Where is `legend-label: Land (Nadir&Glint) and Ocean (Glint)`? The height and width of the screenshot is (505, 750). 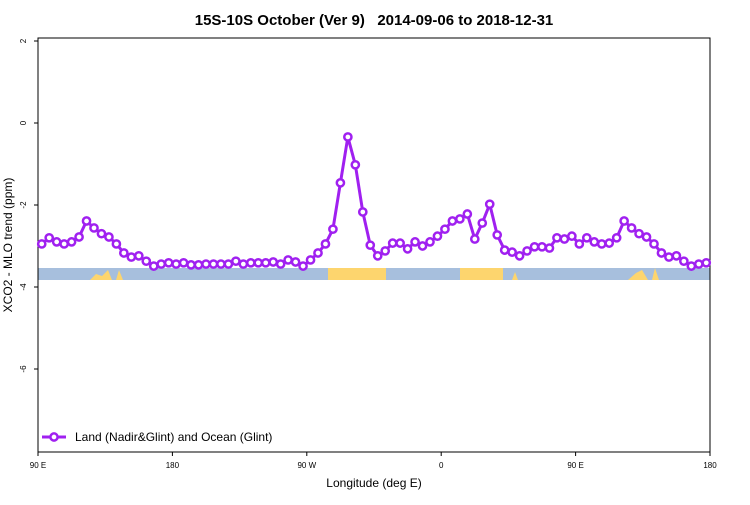 legend-label: Land (Nadir&Glint) and Ocean (Glint) is located at coordinates (173, 437).